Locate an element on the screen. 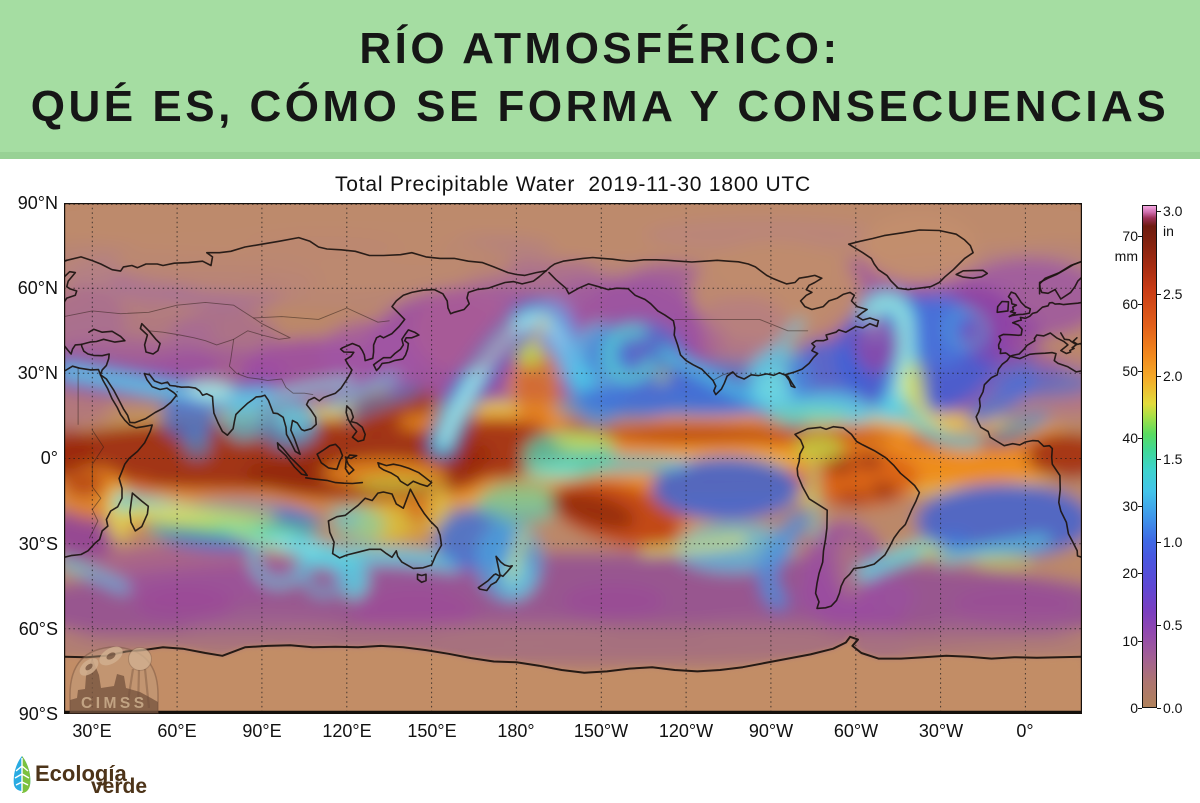 The width and height of the screenshot is (1200, 803). svg-text: verde is located at coordinates (119, 786).